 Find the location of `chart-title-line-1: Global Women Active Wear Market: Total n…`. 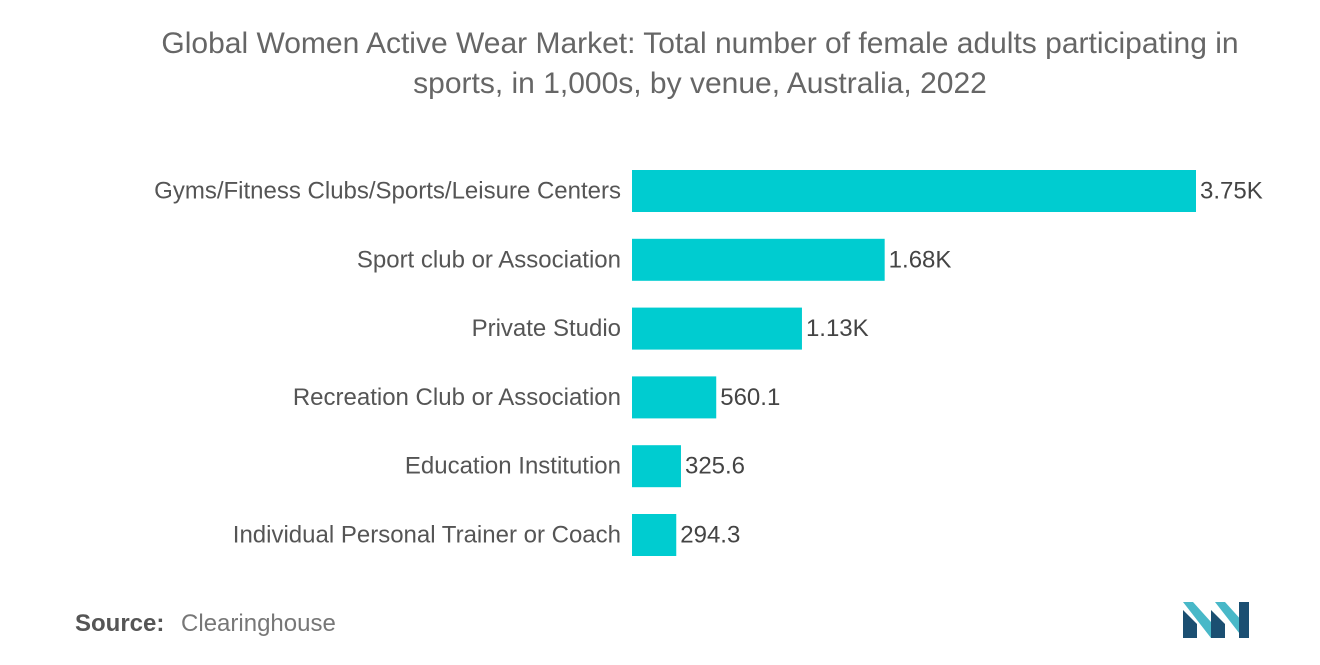

chart-title-line-1: Global Women Active Wear Market: Total n… is located at coordinates (700, 43).